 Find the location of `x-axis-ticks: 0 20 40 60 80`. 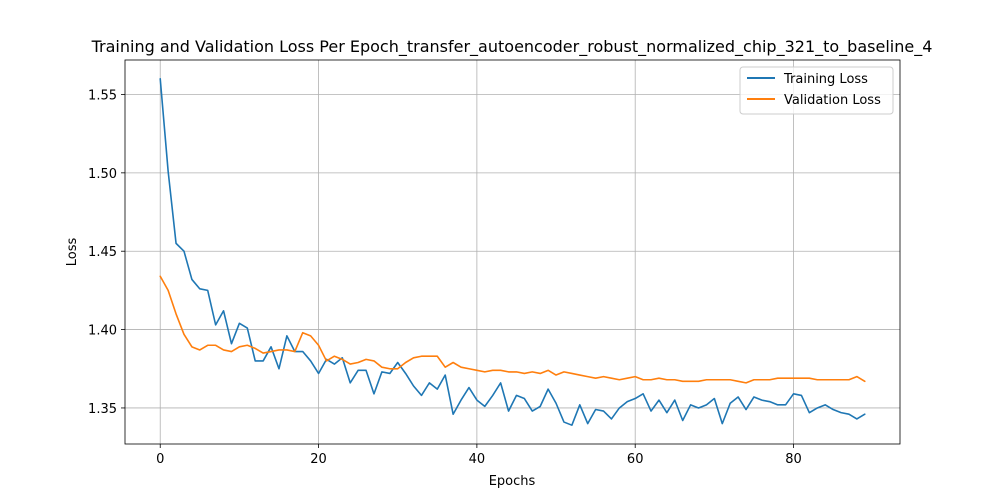

x-axis-ticks: 0 20 40 60 80 is located at coordinates (479, 455).